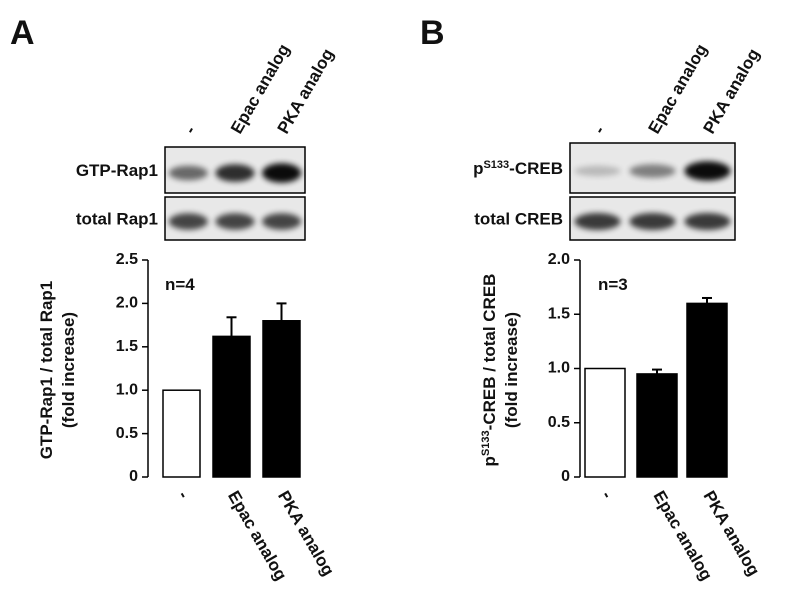 Image resolution: width=800 pixels, height=609 pixels. Describe the element at coordinates (613, 284) in the screenshot. I see `annotation: n=3` at that location.